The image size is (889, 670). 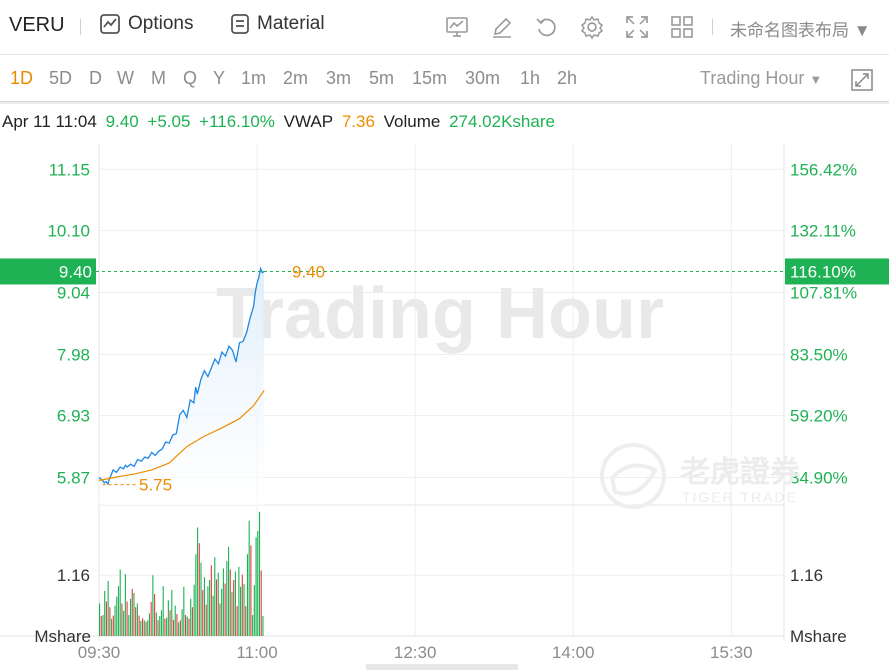 What do you see at coordinates (61, 78) in the screenshot?
I see `period-tab-5d: 5D` at bounding box center [61, 78].